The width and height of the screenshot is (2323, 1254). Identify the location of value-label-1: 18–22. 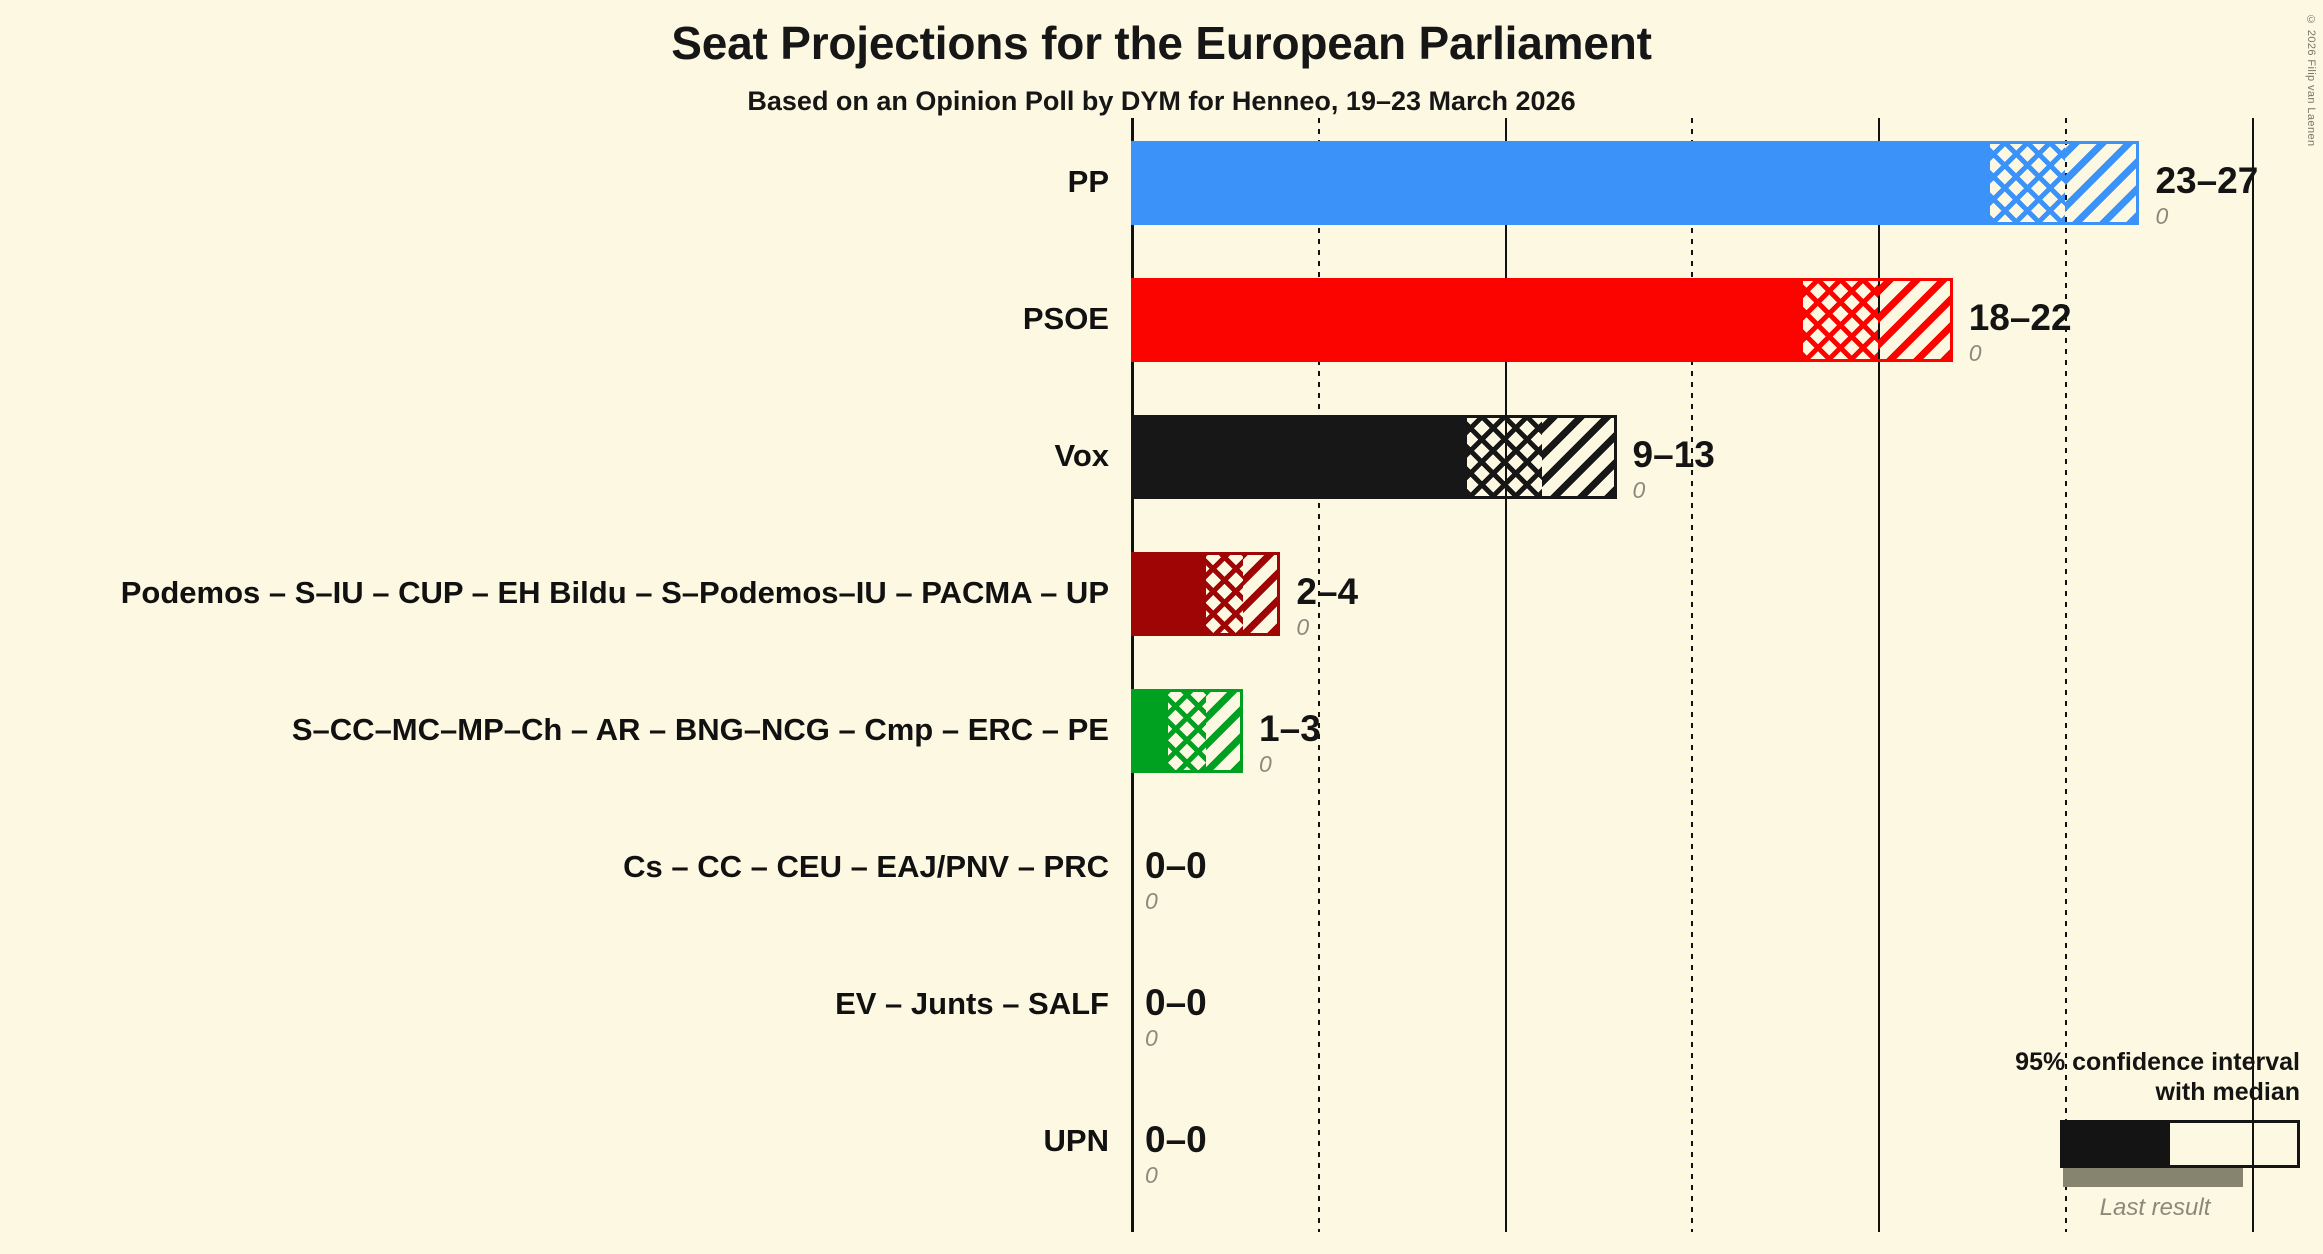
(2020, 317).